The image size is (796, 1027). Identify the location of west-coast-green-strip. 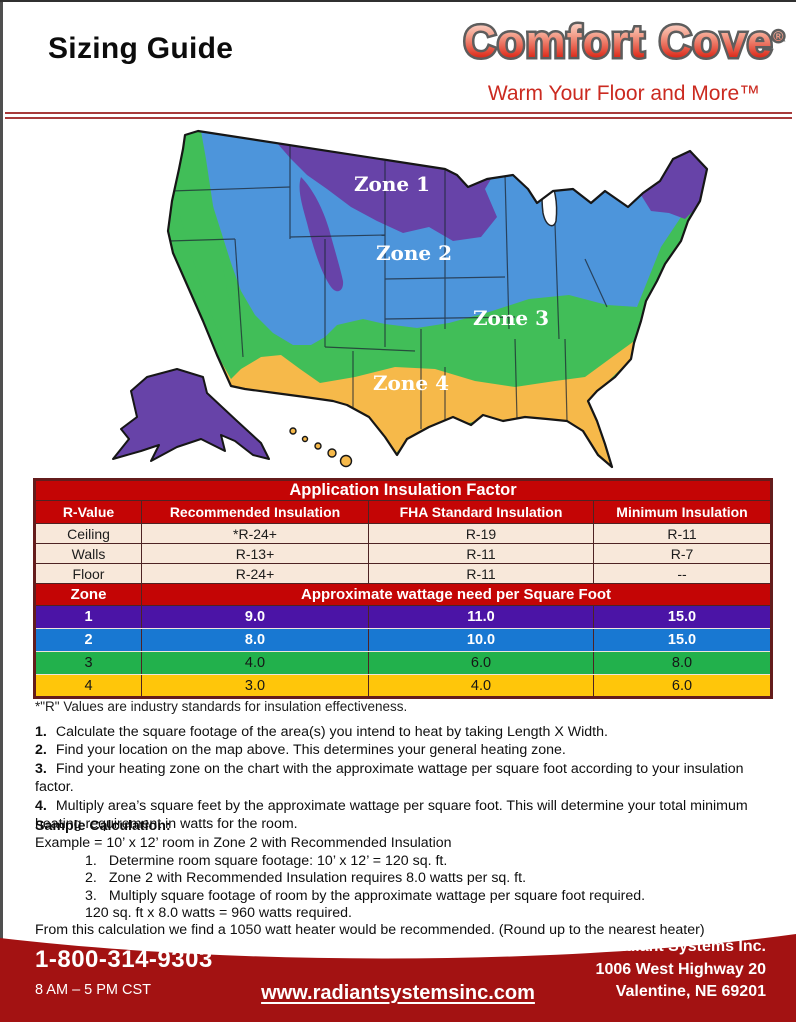
(208, 242).